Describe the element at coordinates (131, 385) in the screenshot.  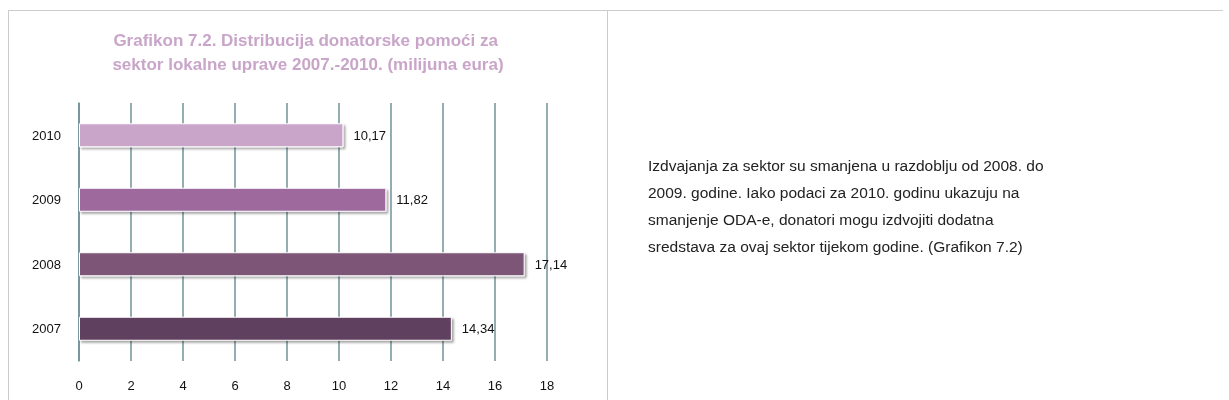
I see `x-tick-label: 2` at that location.